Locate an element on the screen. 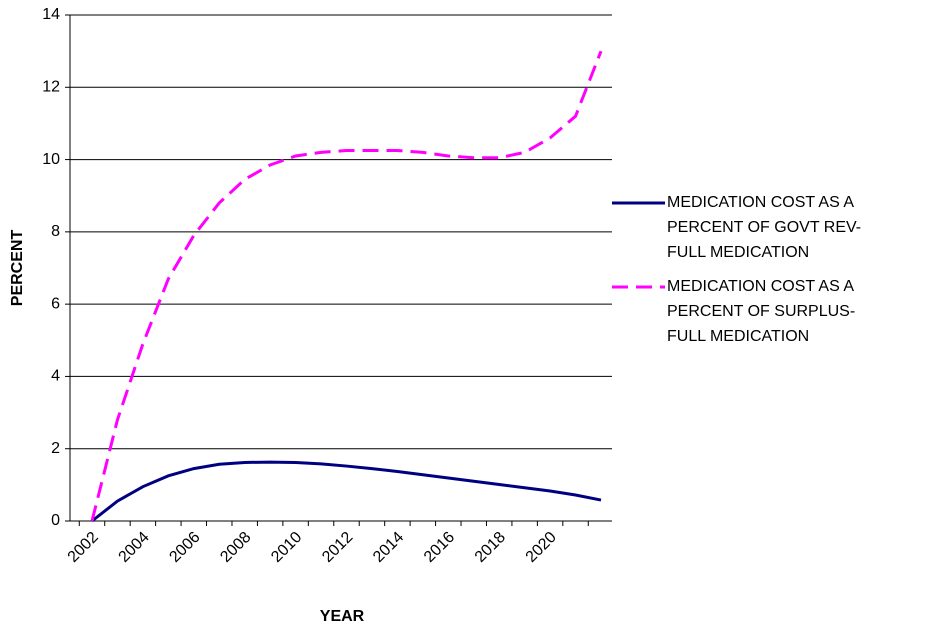 Image resolution: width=951 pixels, height=625 pixels. y-tick-label: 10 is located at coordinates (51, 159).